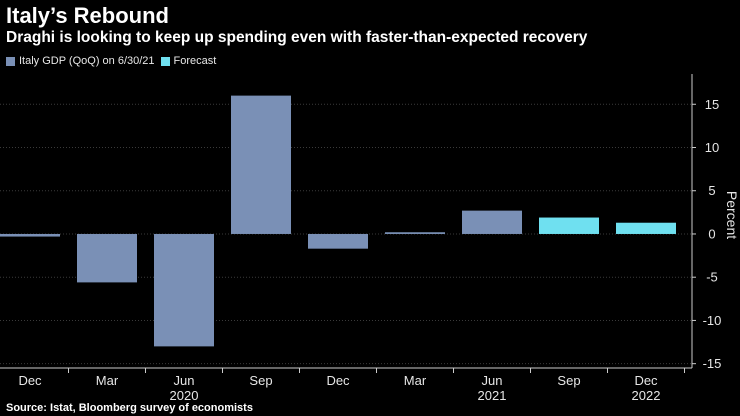  Describe the element at coordinates (10, 61) in the screenshot. I see `legend-swatch-actual` at that location.